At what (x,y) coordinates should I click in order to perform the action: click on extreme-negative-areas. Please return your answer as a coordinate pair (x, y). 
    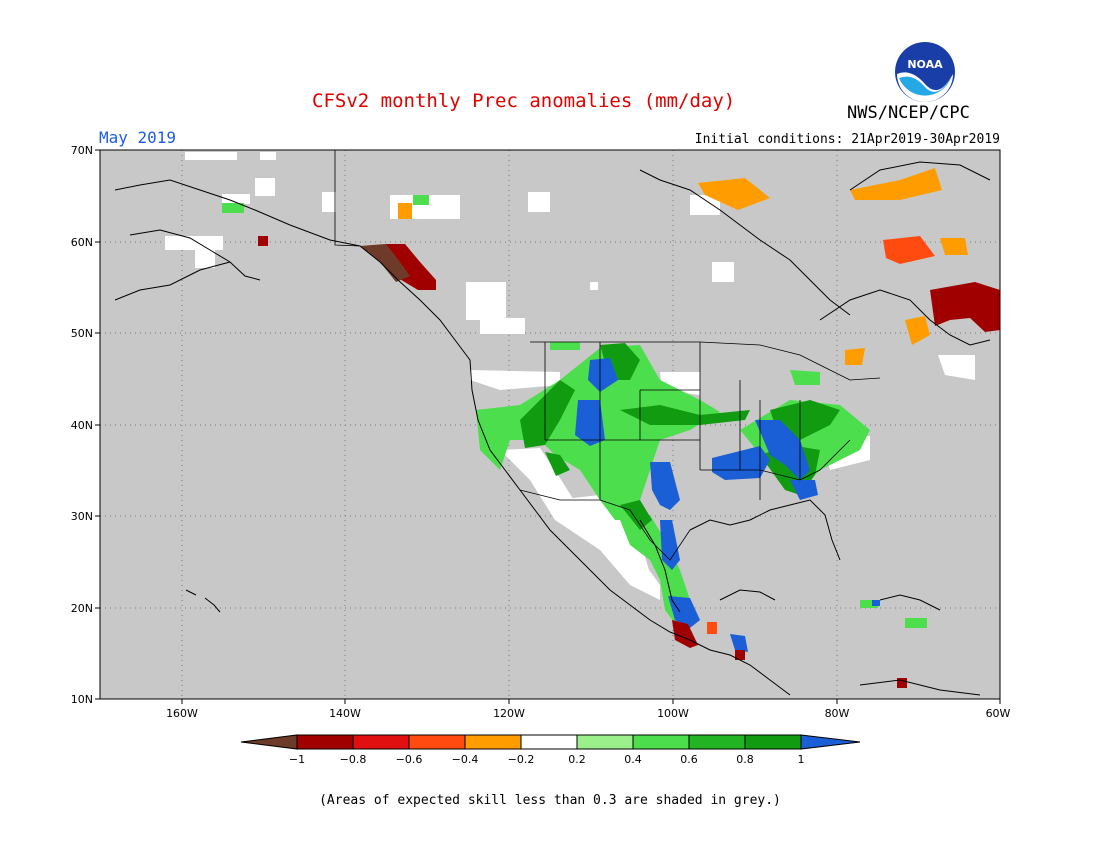
    Looking at the image, I should click on (385, 263).